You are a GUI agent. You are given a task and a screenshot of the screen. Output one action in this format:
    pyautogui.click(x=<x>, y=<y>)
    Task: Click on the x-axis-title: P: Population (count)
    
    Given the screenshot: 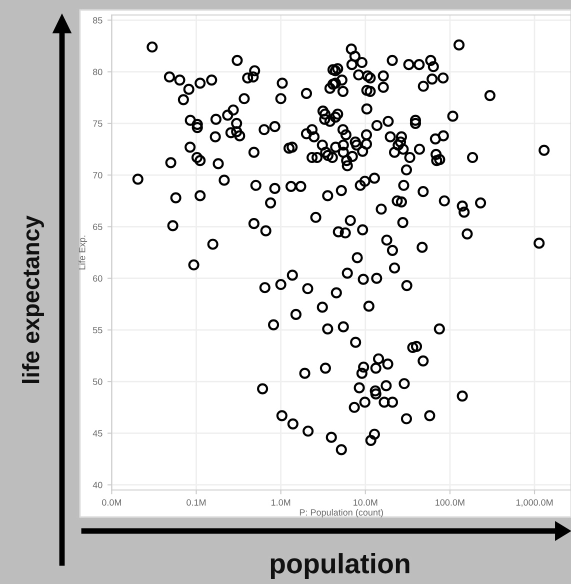 What is the action you would take?
    pyautogui.click(x=341, y=513)
    